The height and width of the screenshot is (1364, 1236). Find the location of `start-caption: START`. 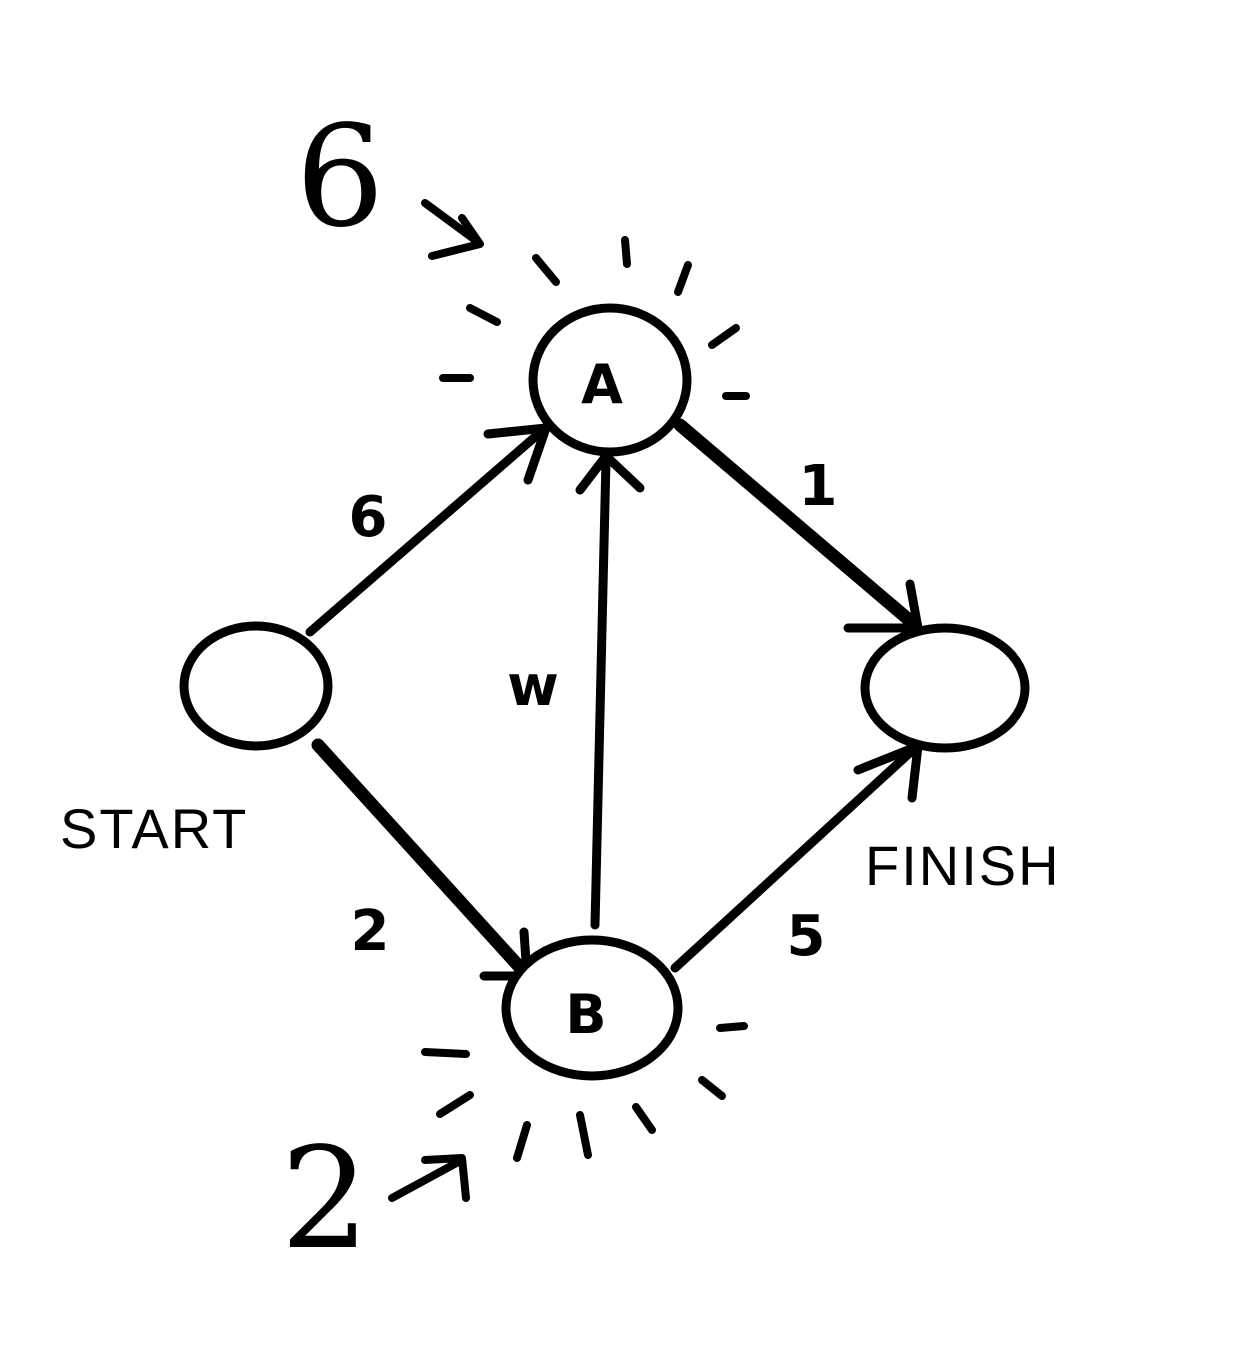

start-caption: START is located at coordinates (154, 828).